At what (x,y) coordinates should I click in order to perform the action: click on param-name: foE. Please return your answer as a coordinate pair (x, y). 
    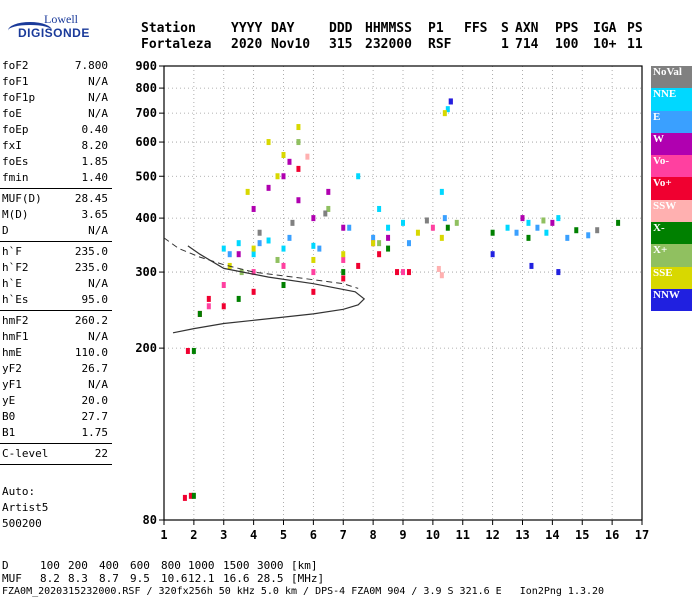
    Looking at the image, I should click on (12, 113).